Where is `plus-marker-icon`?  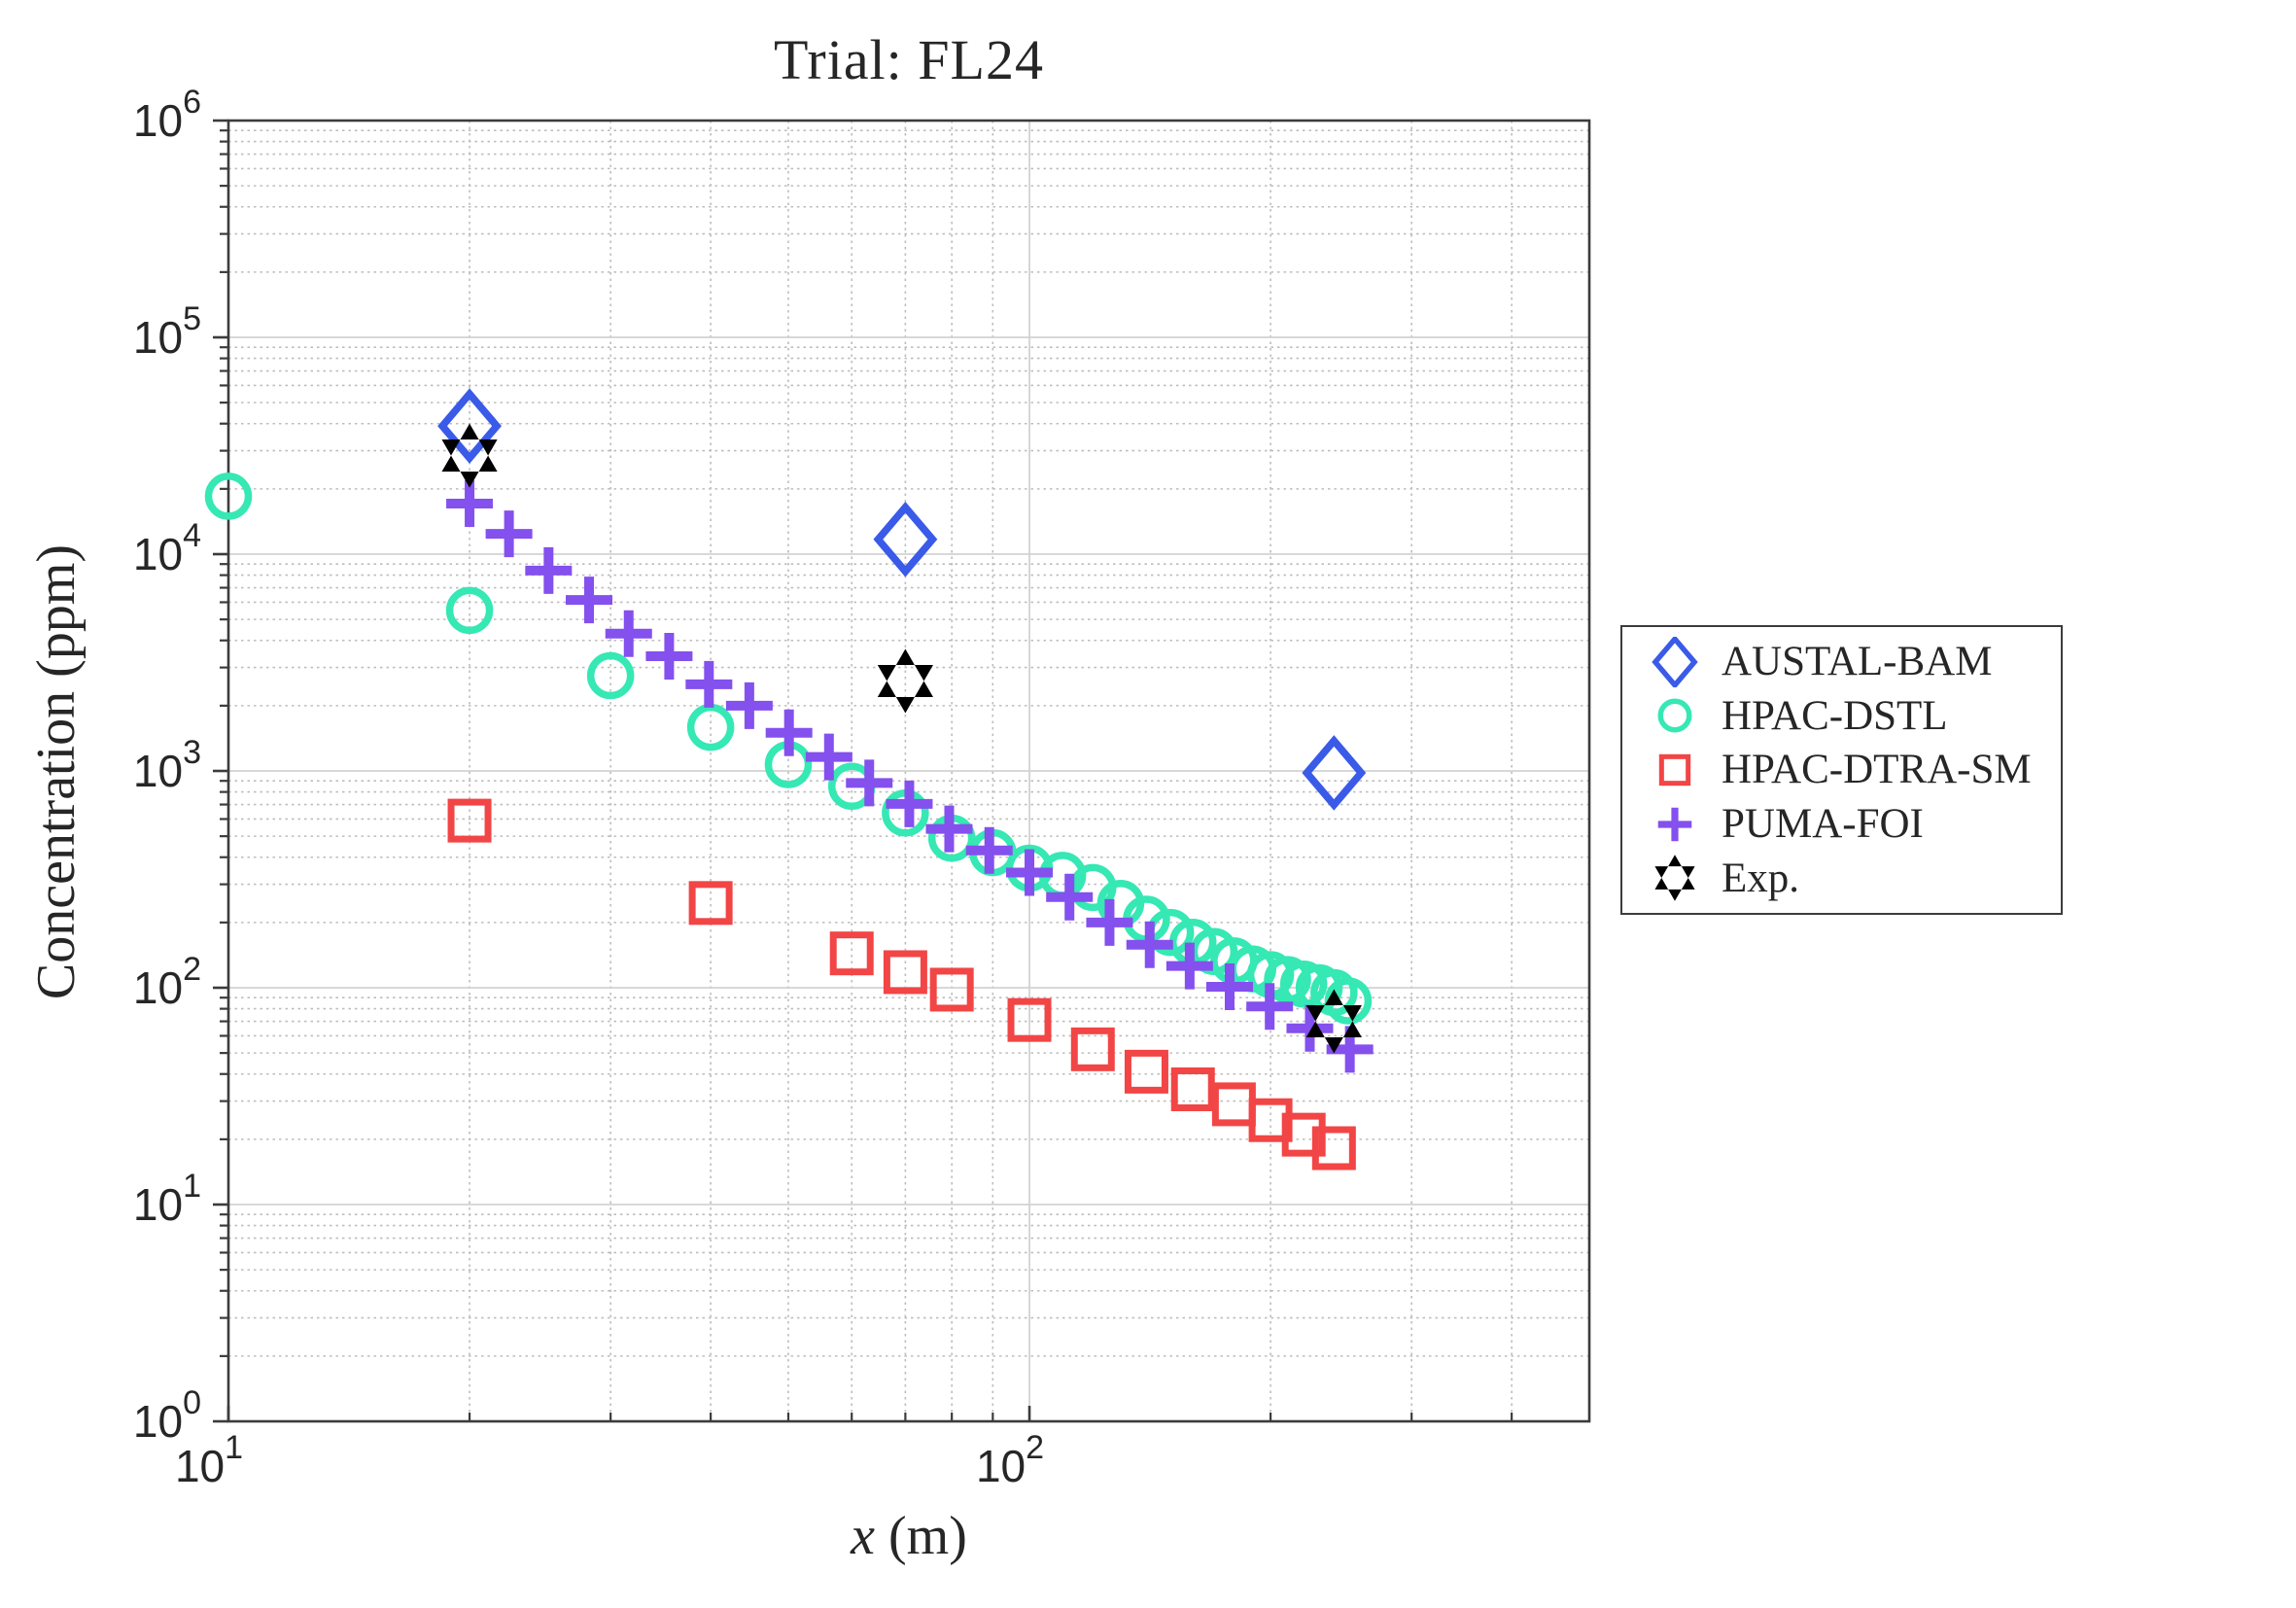
plus-marker-icon is located at coordinates (1675, 824).